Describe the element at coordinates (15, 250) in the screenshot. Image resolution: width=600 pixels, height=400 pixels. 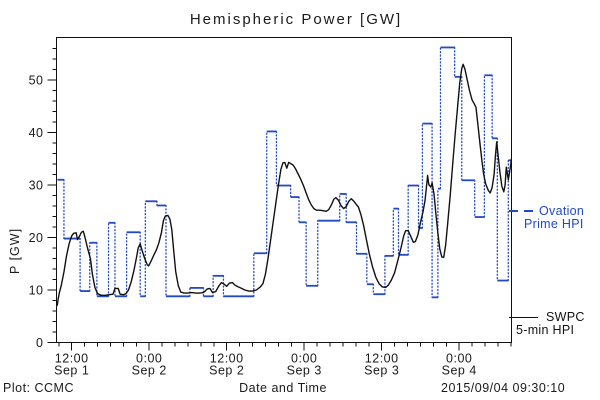
I see `y-axis-title: P [GW]` at that location.